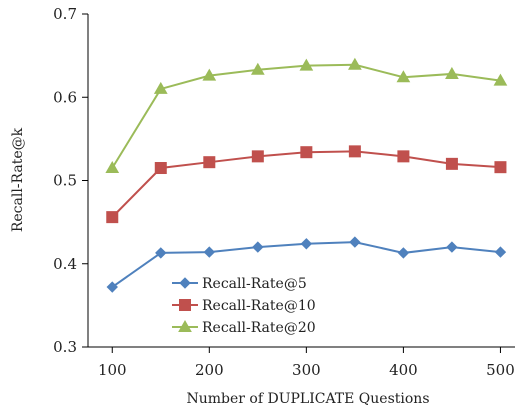  I want to click on legend-item: Recall-Rate@20, so click(244, 327).